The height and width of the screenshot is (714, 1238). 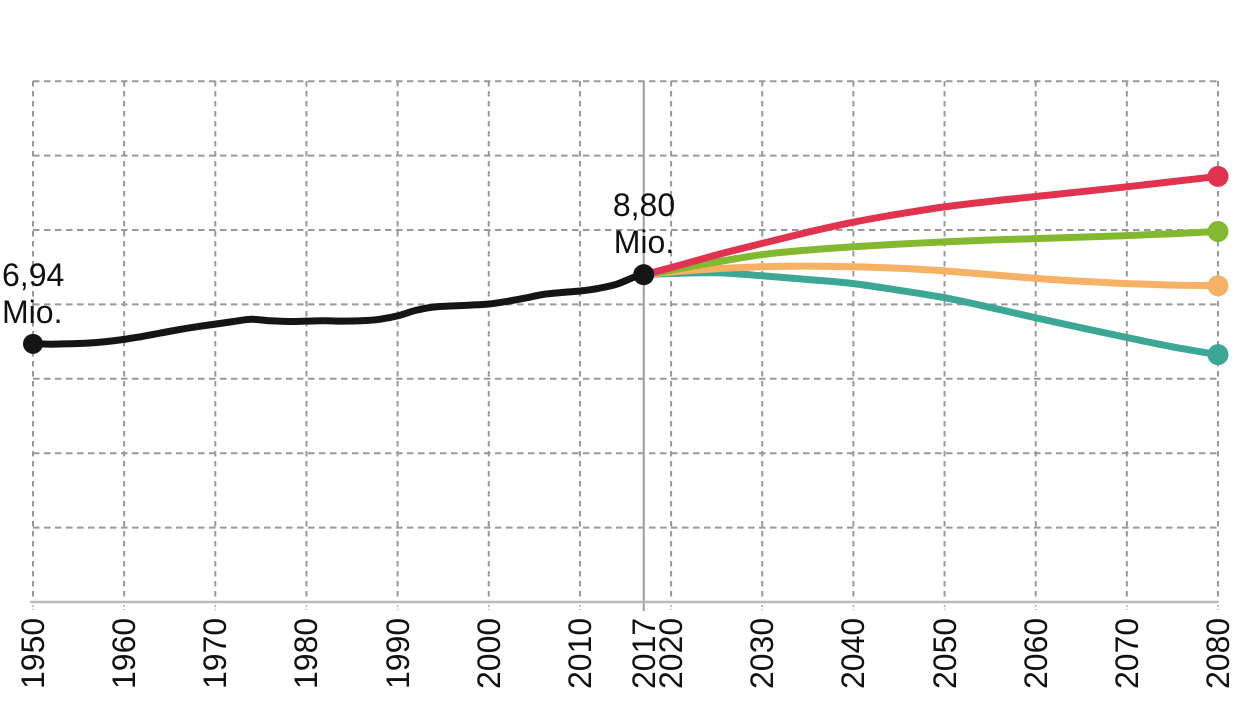 I want to click on x-axis-label-2080: 2080, so click(x=1218, y=653).